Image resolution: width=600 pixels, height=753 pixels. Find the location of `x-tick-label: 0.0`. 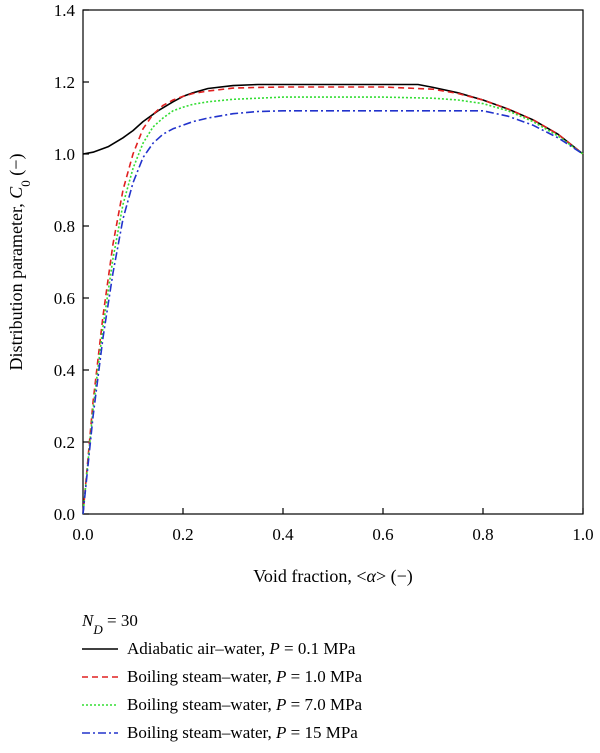

x-tick-label: 0.0 is located at coordinates (82, 534).